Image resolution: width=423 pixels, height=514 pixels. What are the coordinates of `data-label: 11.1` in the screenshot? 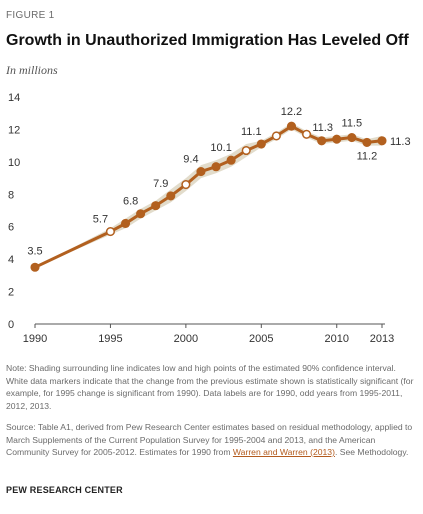 It's located at (251, 132).